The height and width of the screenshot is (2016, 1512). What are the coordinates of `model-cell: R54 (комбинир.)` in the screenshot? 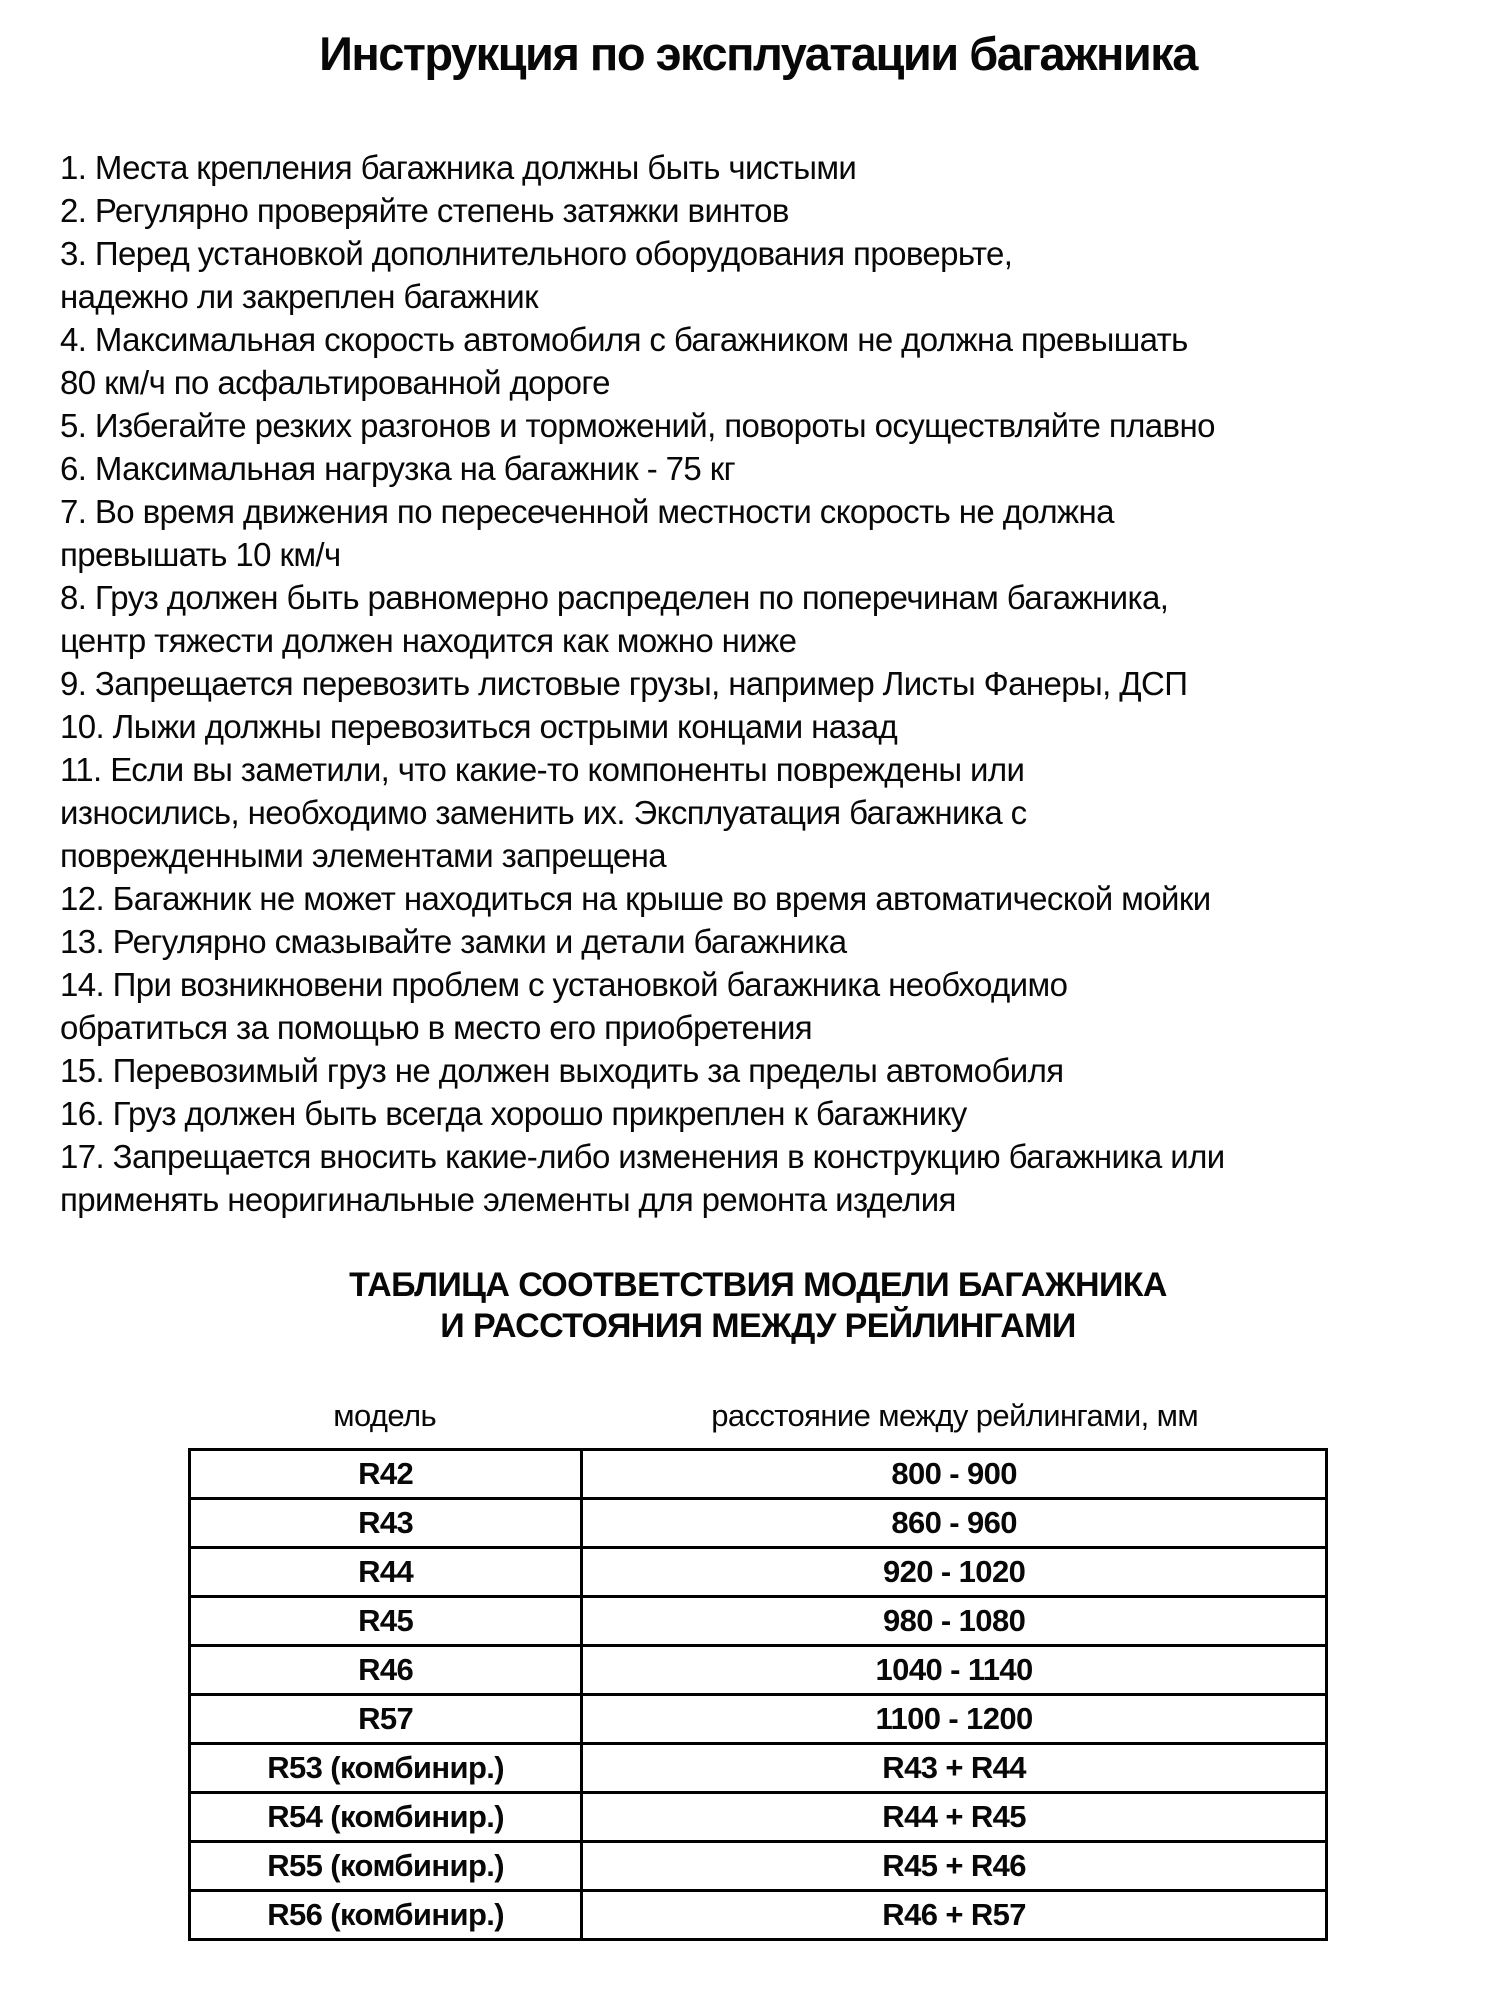 It's located at (385, 1817).